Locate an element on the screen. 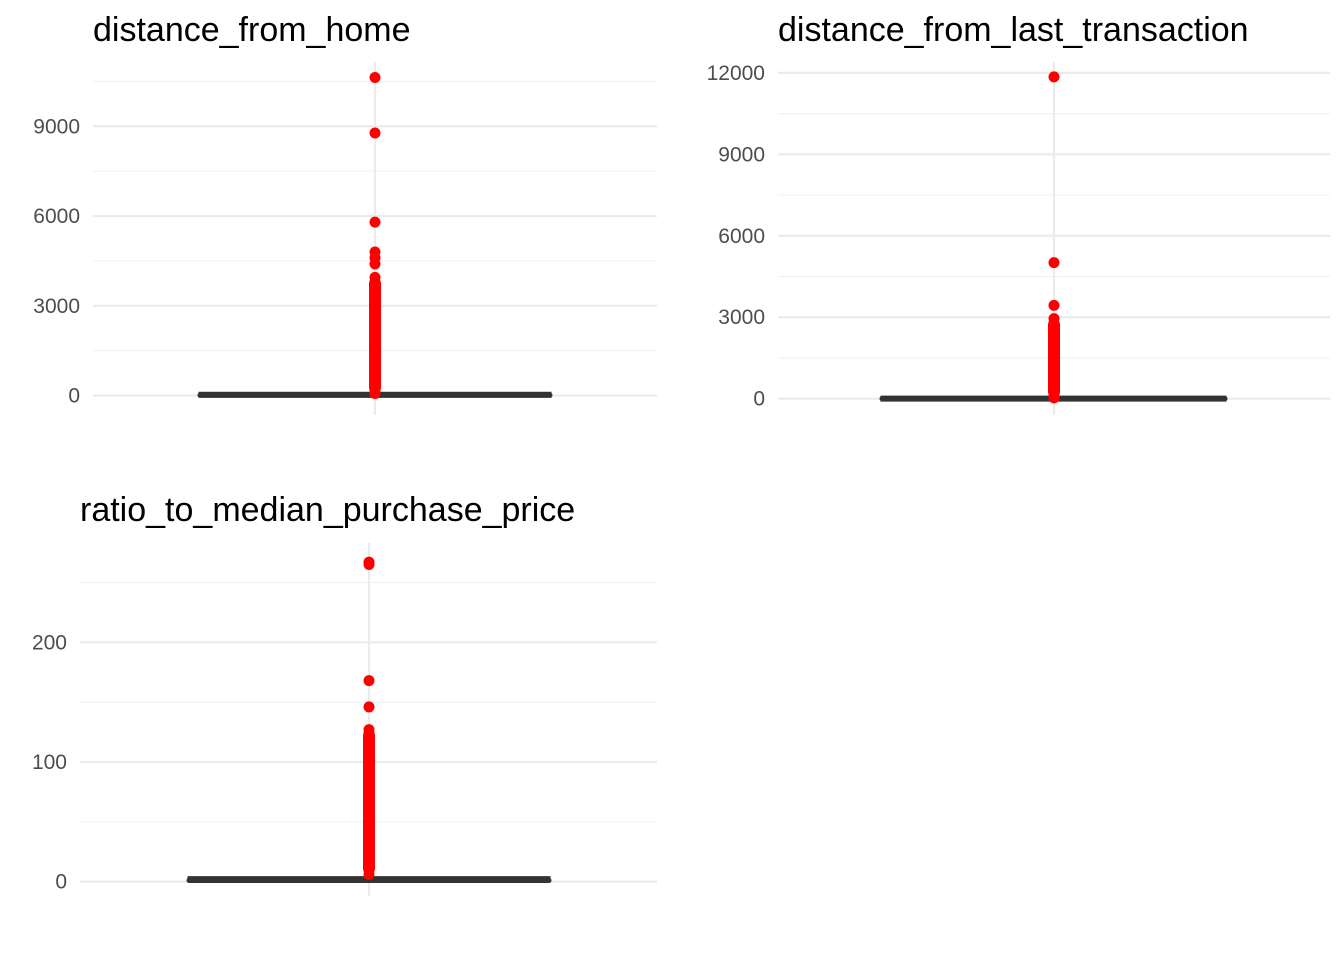 This screenshot has width=1344, height=960. y-tick-label: 100 is located at coordinates (49, 762).